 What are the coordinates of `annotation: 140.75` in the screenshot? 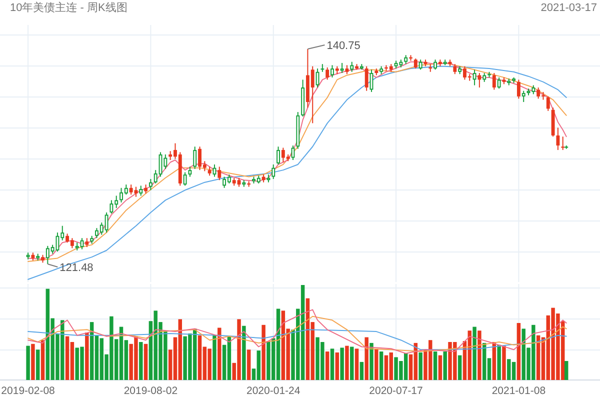 It's located at (343, 46).